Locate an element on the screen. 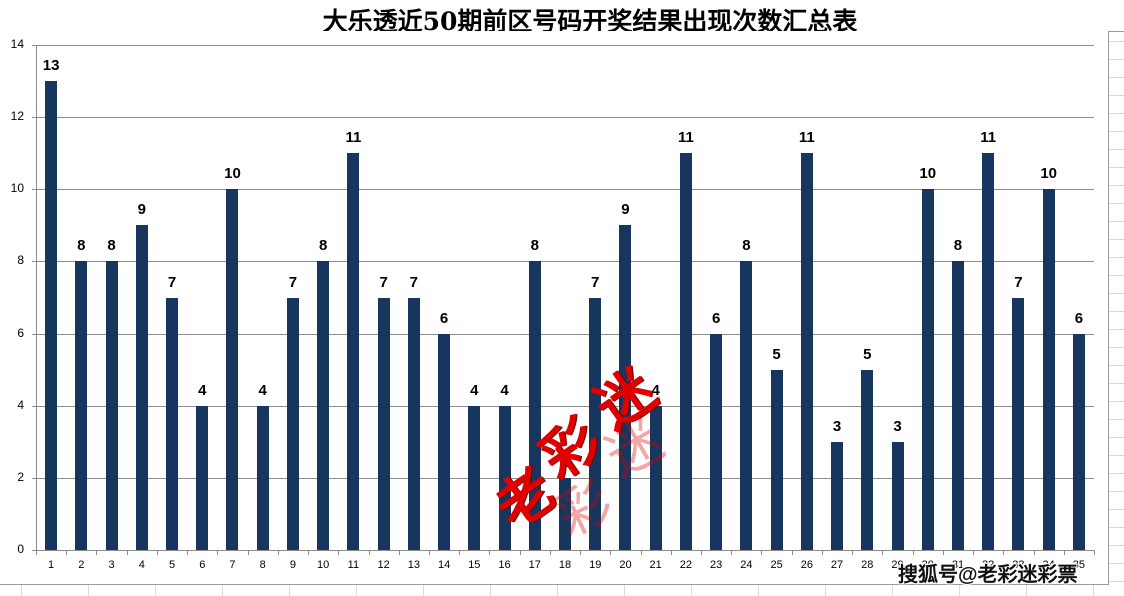 The height and width of the screenshot is (596, 1124). x-tick-label: 24 is located at coordinates (746, 565).